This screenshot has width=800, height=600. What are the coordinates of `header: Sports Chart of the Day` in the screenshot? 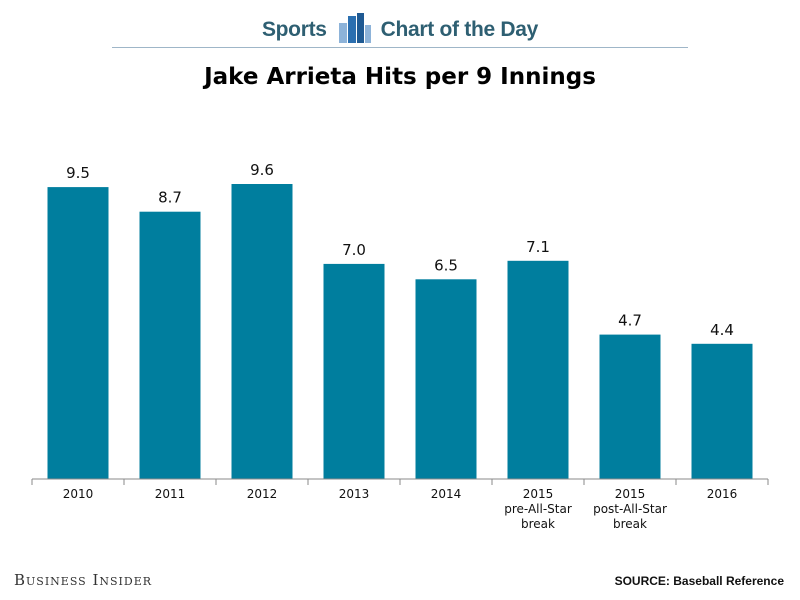 It's located at (400, 30).